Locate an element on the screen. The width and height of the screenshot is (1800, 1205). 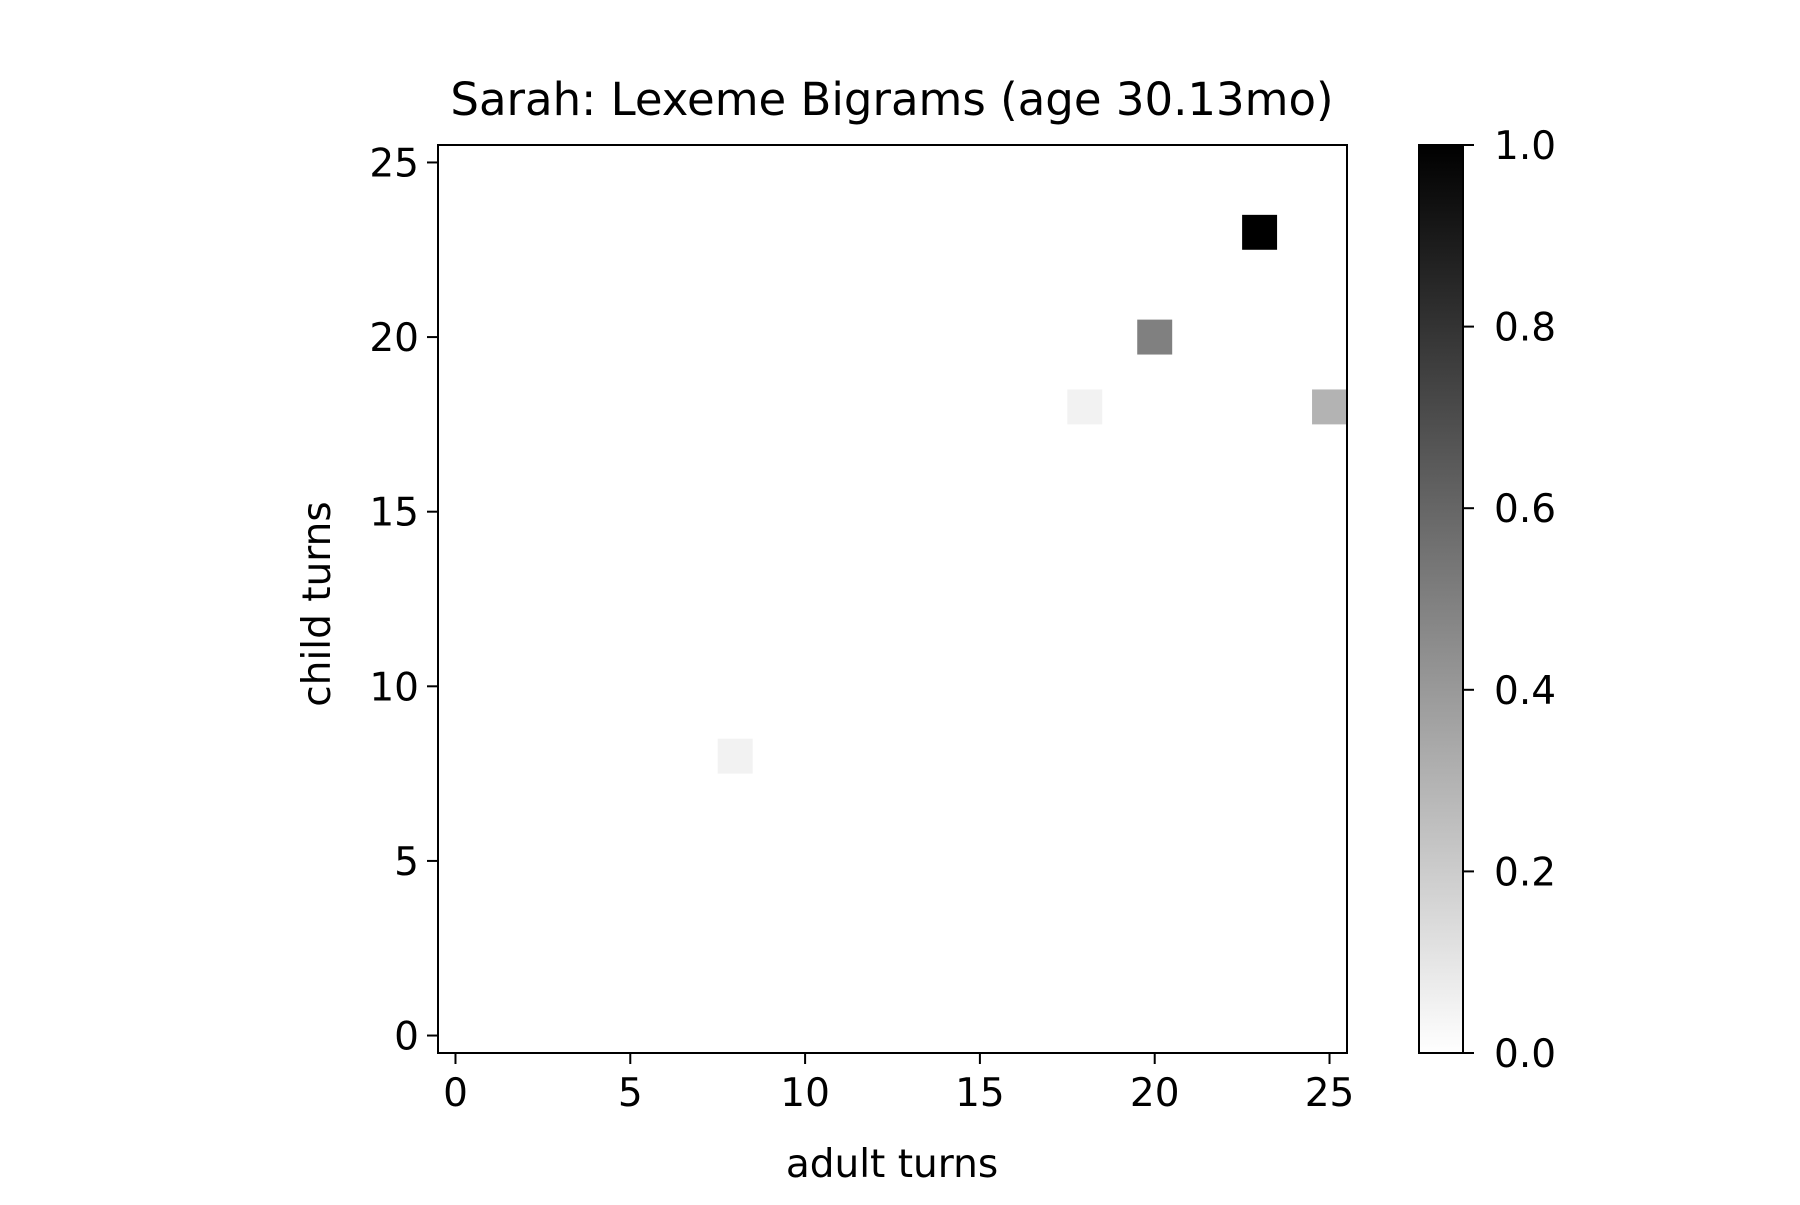
y-tick-label: 15 is located at coordinates (394, 513).